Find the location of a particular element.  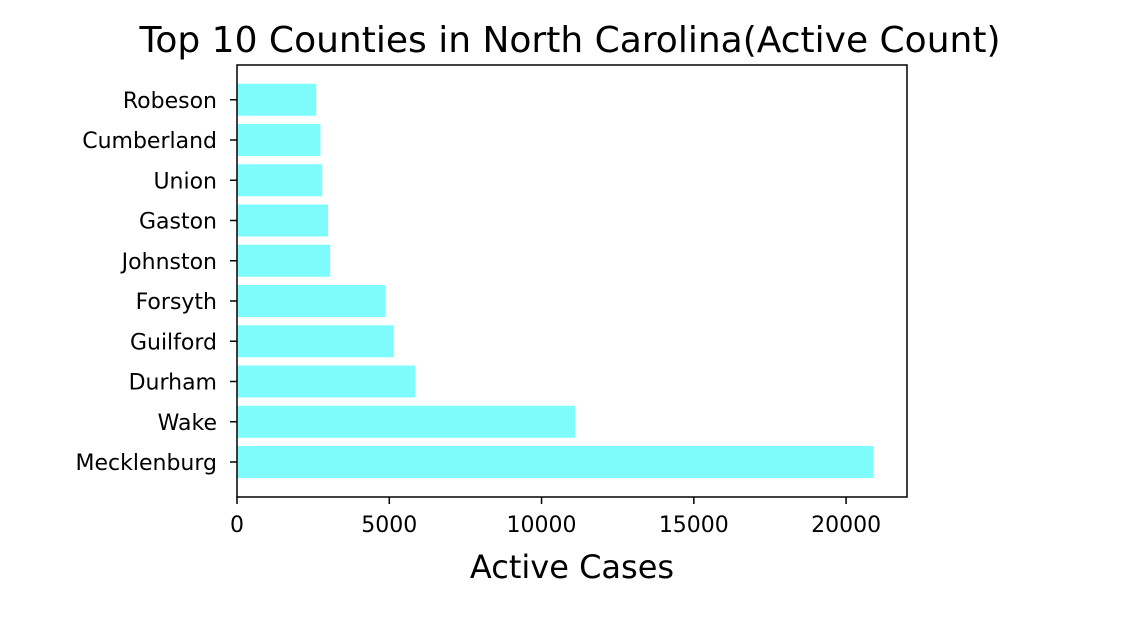

y-tick-label: Durham is located at coordinates (173, 383).